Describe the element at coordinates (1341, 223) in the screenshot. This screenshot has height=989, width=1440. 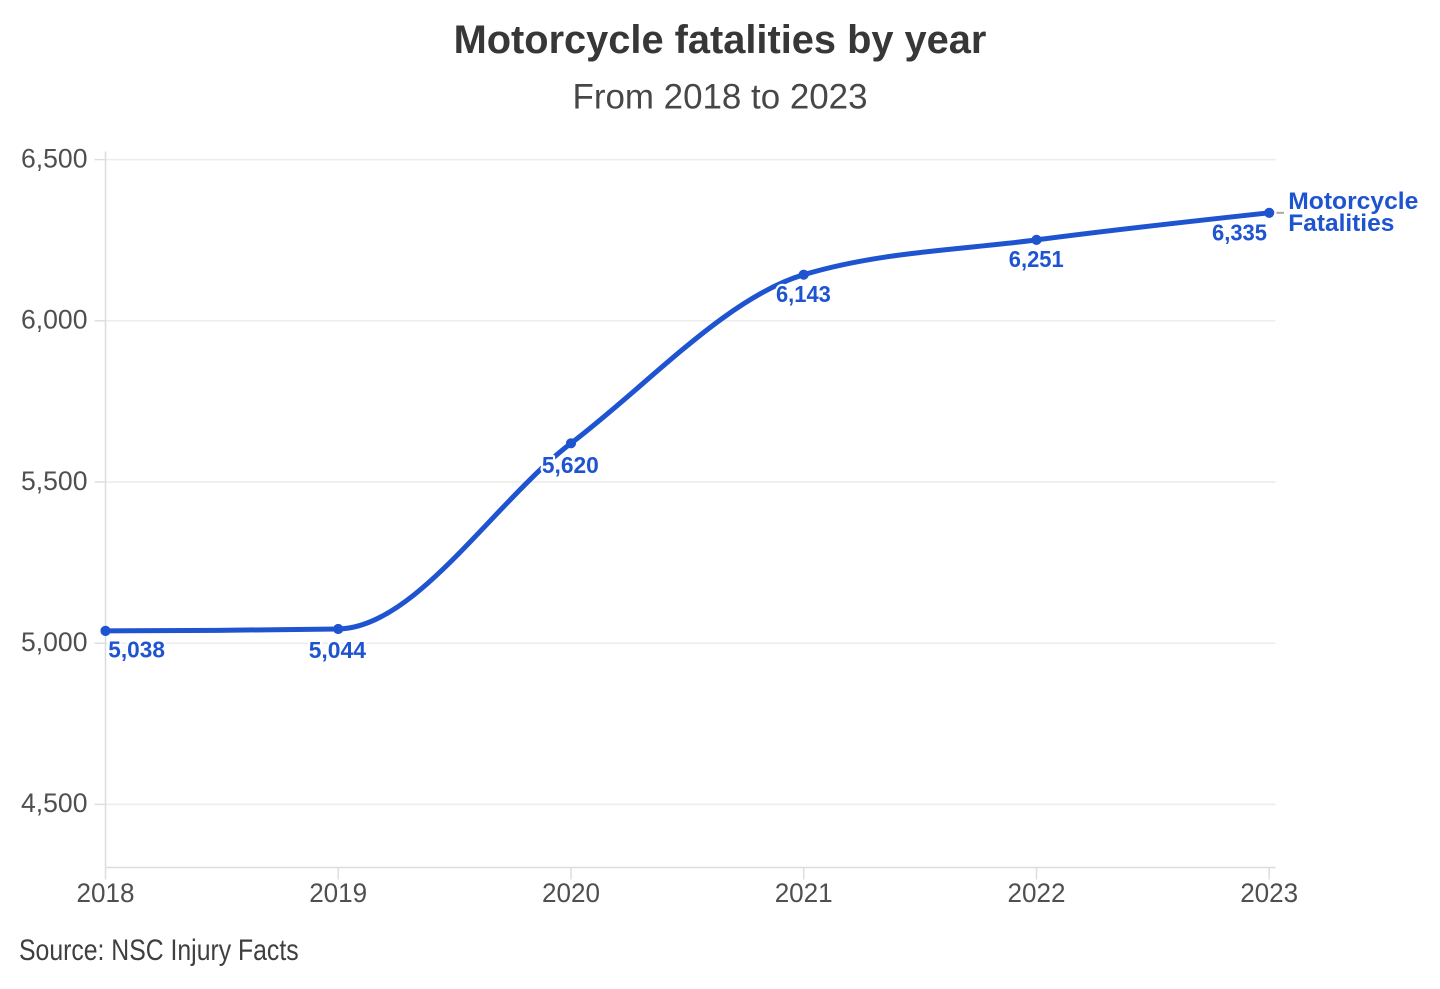
I see `svg-text: Fatalities` at that location.